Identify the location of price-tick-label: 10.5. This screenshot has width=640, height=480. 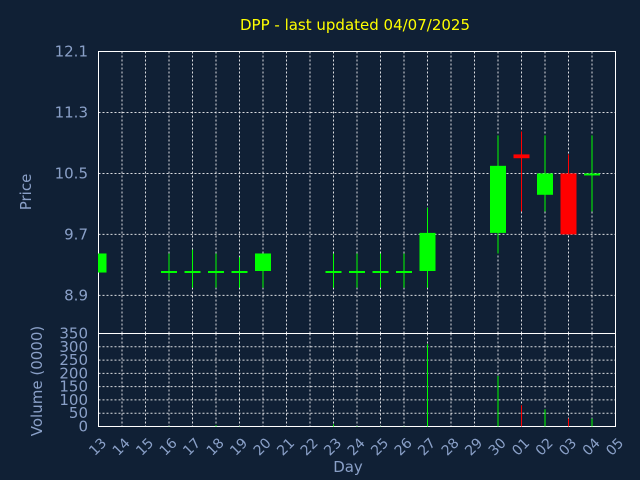
(71, 173).